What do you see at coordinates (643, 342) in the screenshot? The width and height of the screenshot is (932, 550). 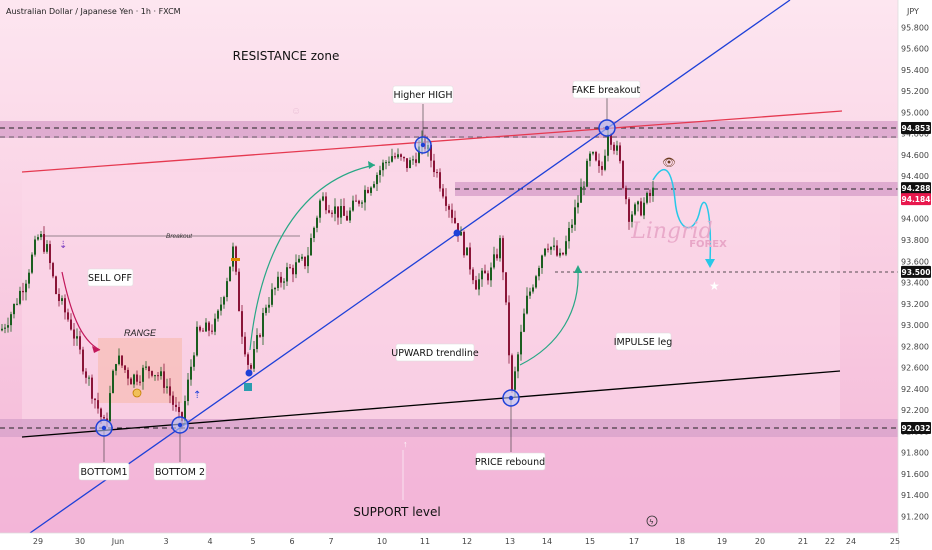 I see `impulse-leg-label: IMPULSE leg` at bounding box center [643, 342].